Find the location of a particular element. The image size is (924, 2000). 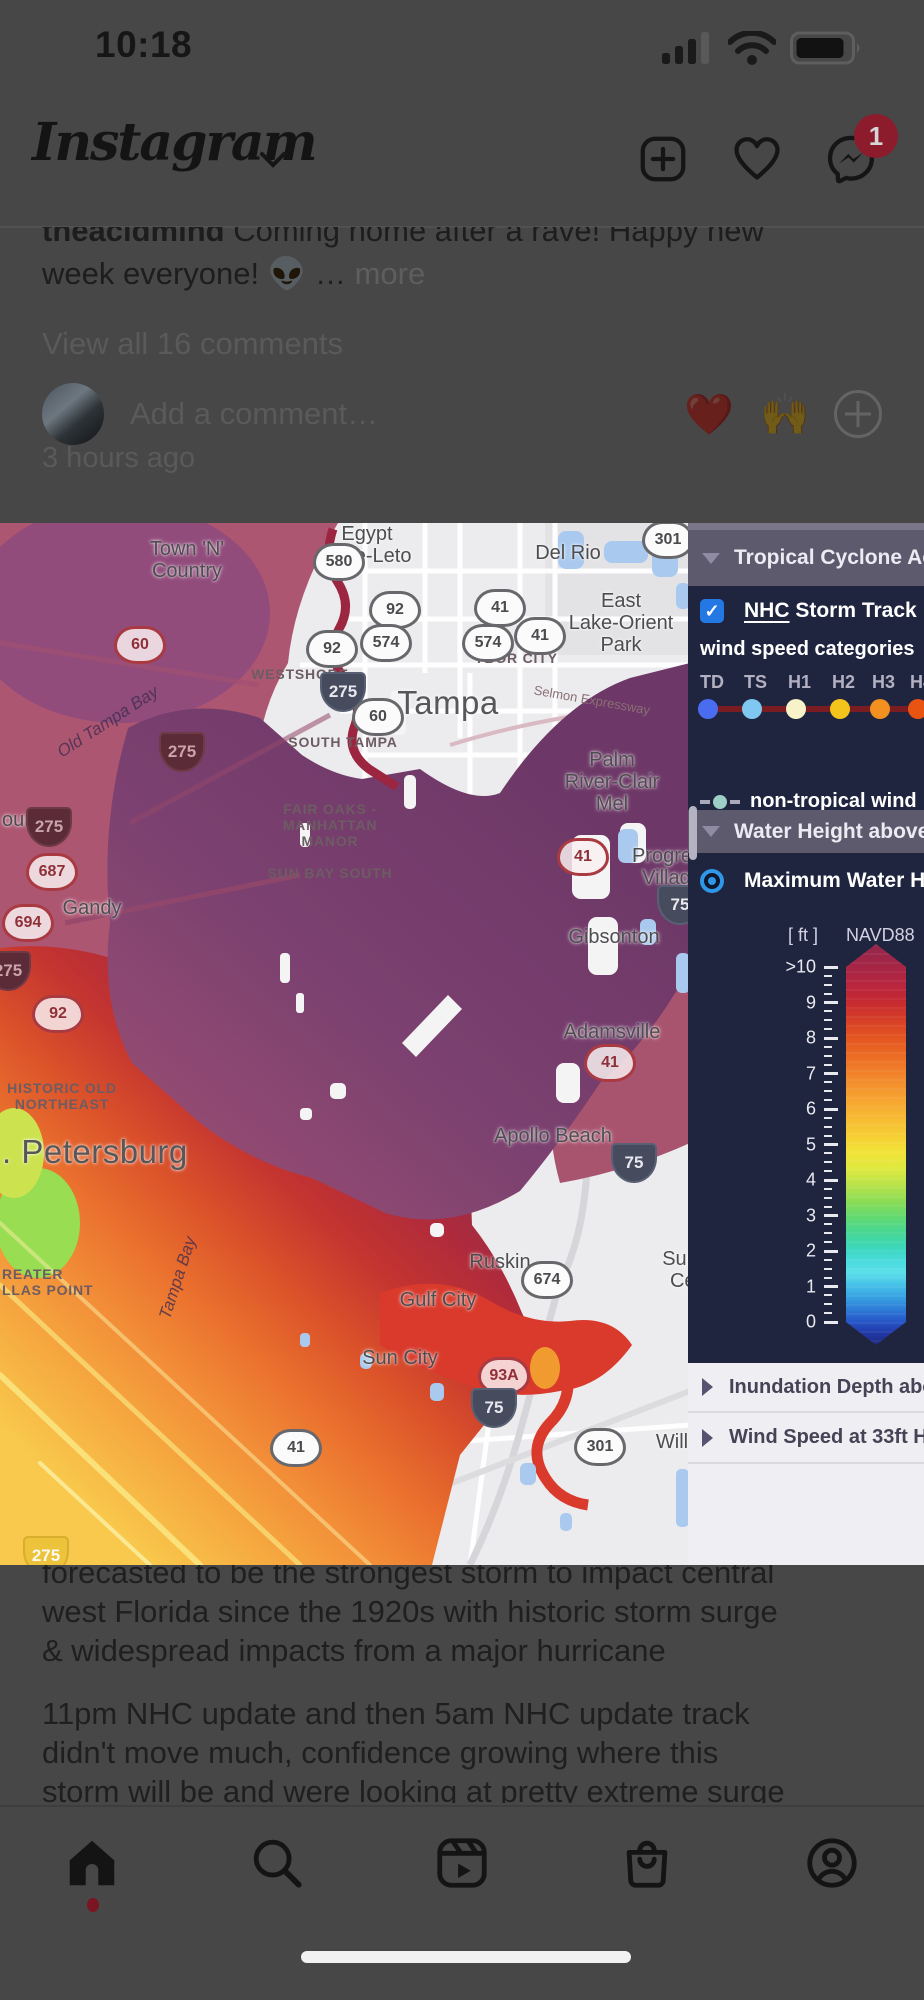

map-label: Del Rio is located at coordinates (568, 553).